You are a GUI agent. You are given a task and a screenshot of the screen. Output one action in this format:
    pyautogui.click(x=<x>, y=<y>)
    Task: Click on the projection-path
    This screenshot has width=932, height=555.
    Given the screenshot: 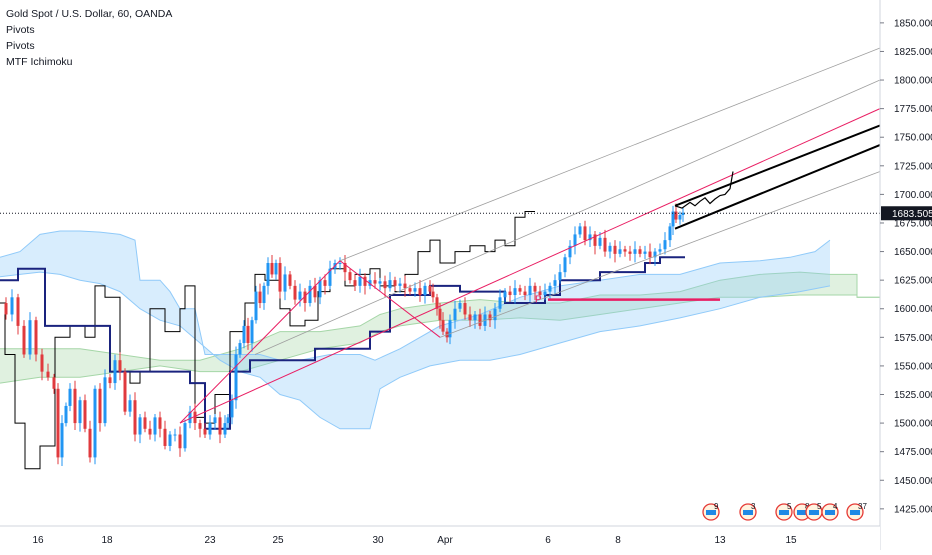 What is the action you would take?
    pyautogui.click(x=704, y=190)
    